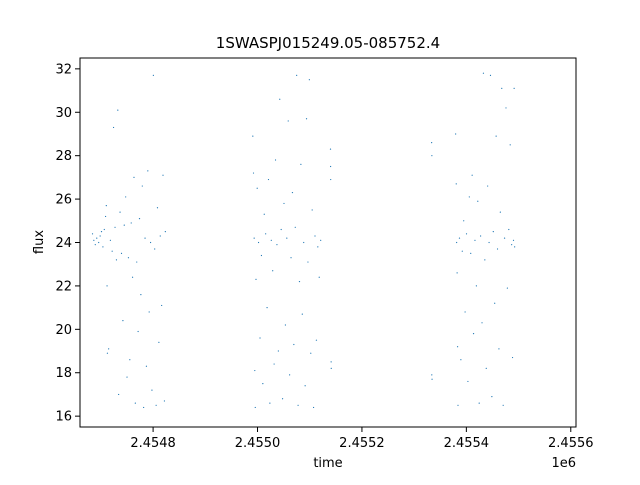 Image resolution: width=640 pixels, height=485 pixels. I want to click on x-tick-label: 2.4550, so click(258, 443).